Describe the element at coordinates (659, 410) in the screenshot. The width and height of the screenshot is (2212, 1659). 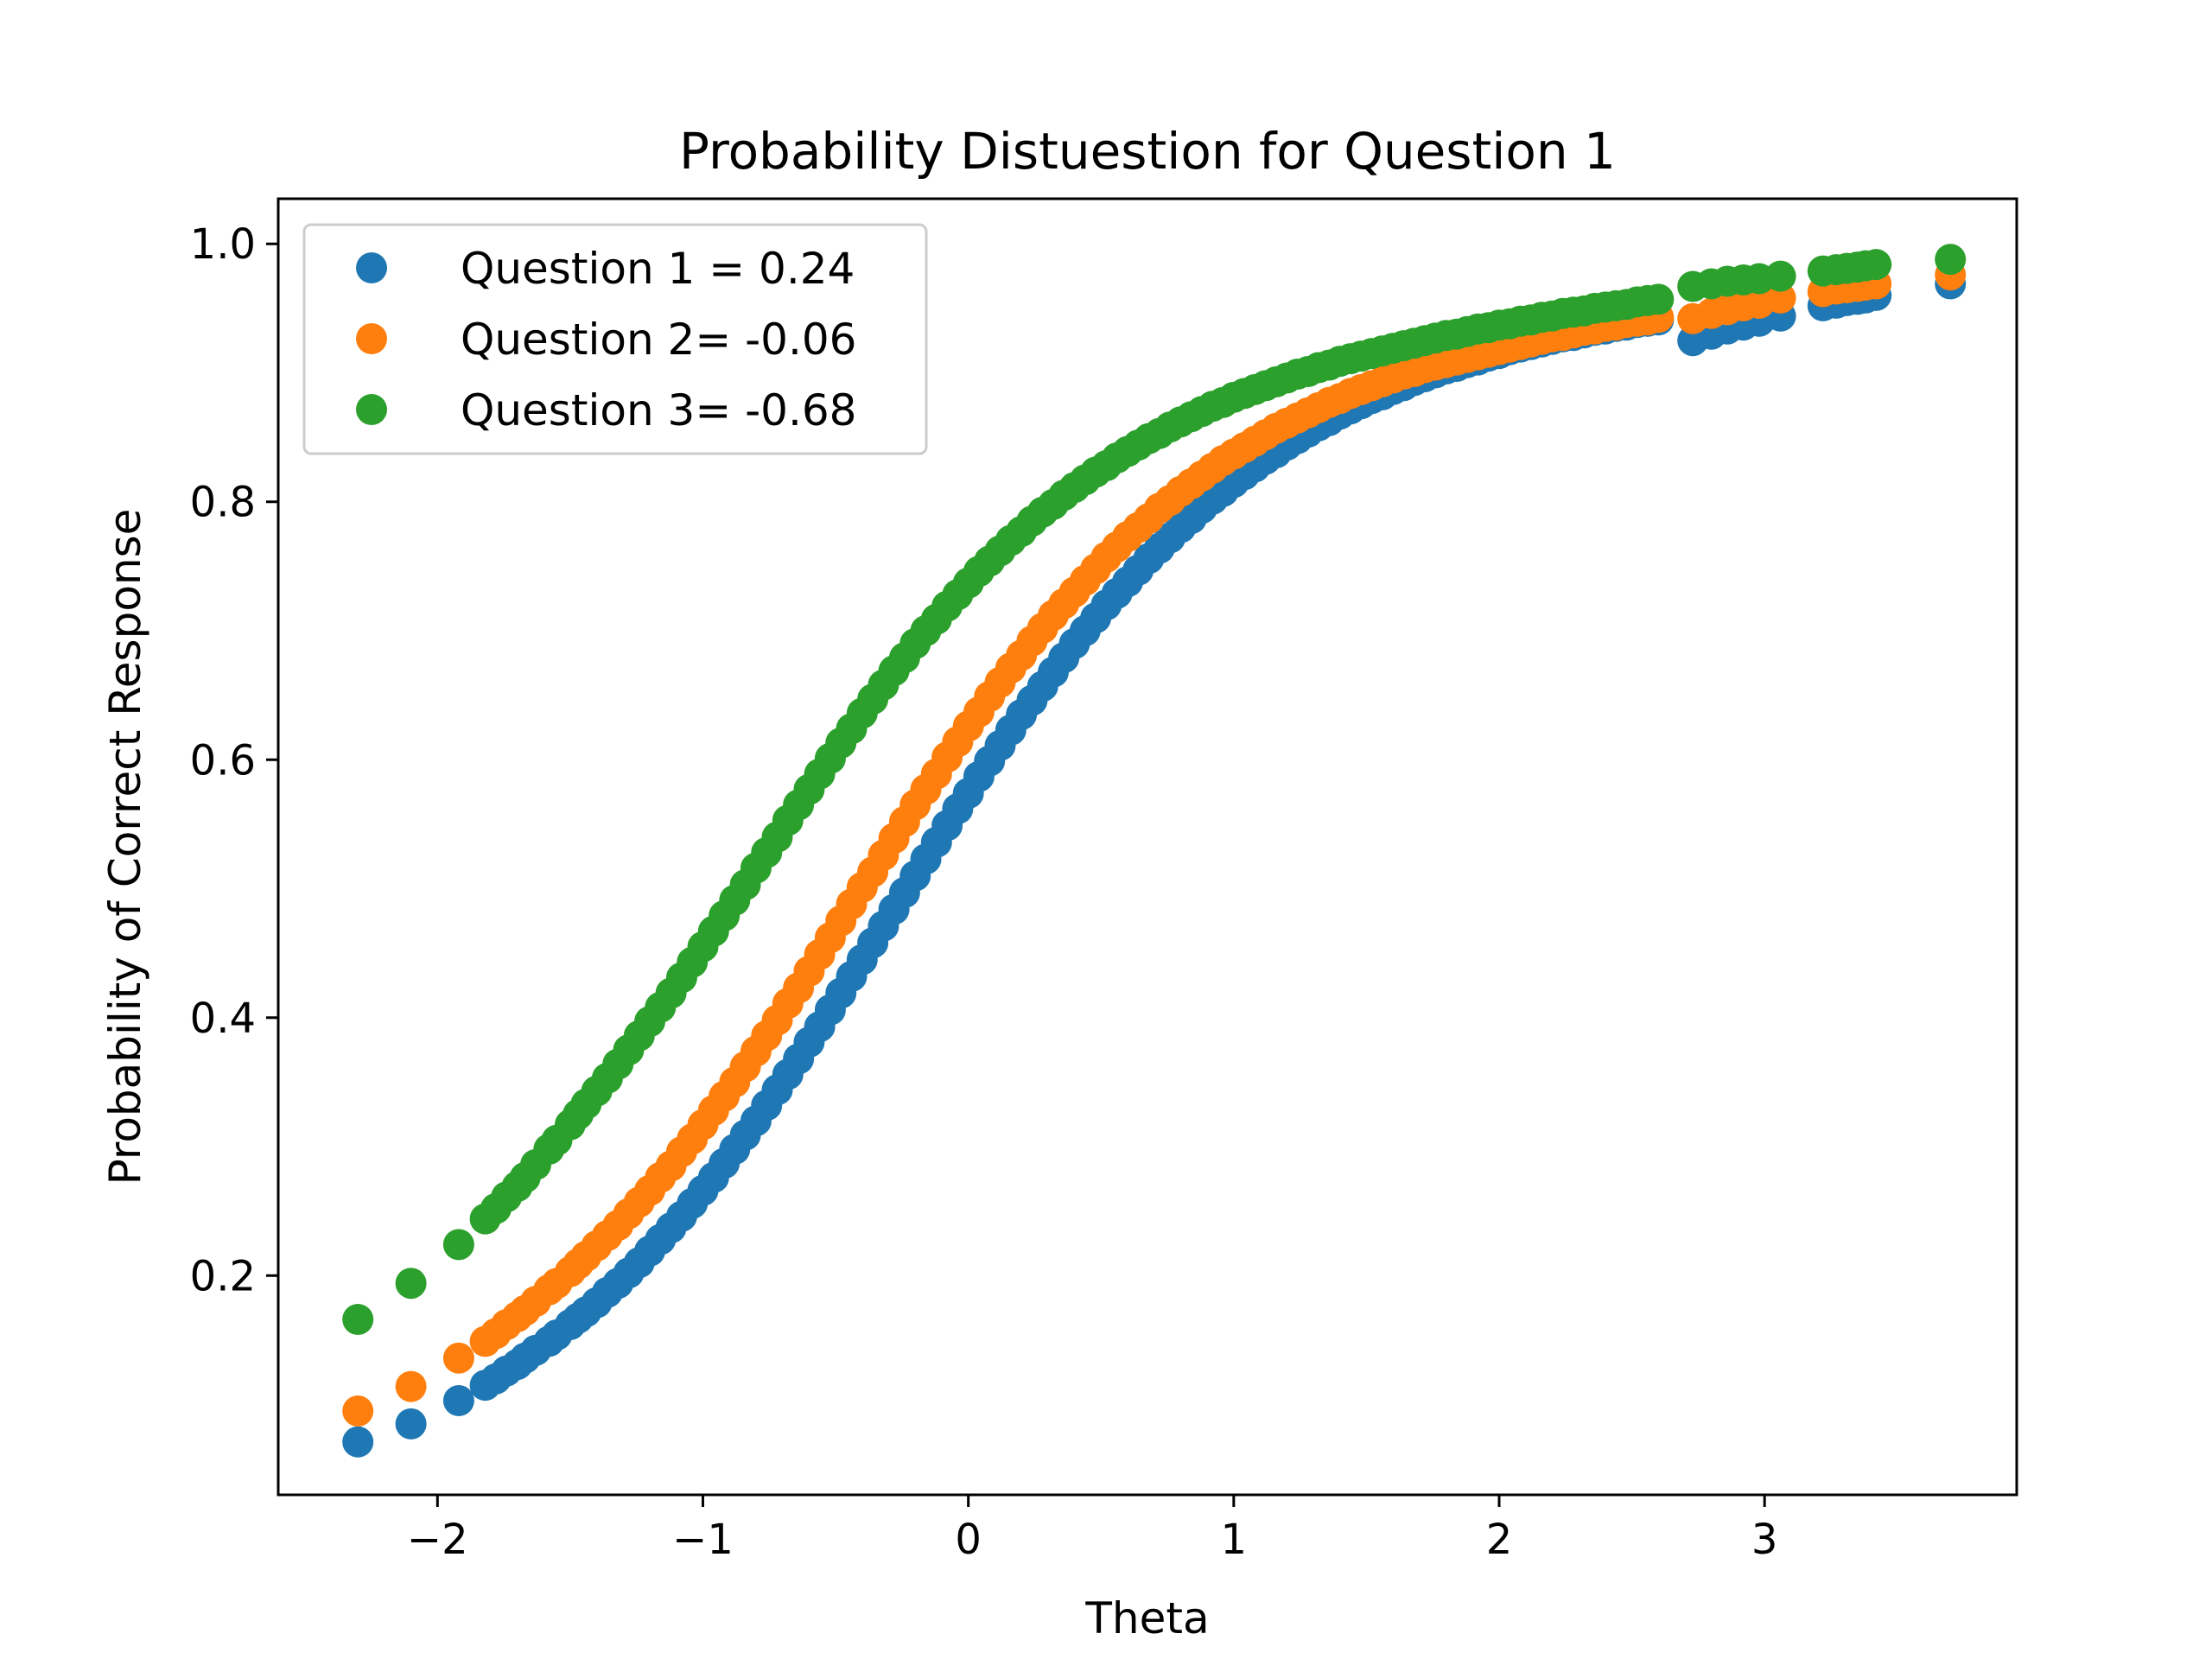
I see `legend-entry-label: Question 3= -0.68` at that location.